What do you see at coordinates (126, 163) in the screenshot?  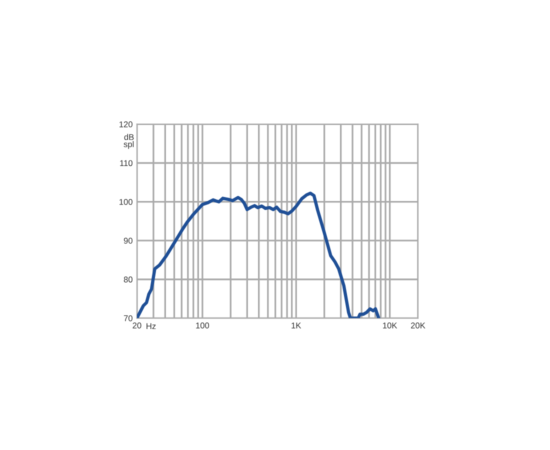 I see `y-tick-label: 110` at bounding box center [126, 163].